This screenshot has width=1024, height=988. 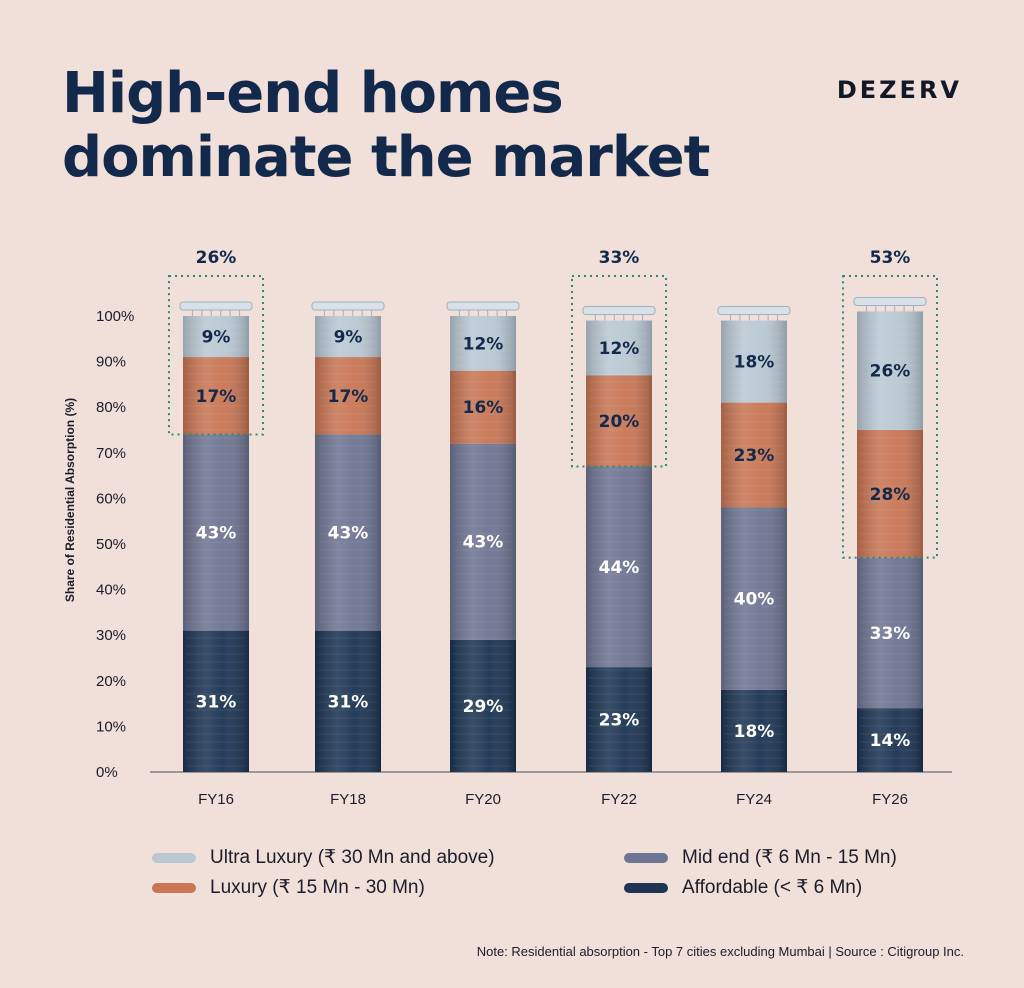 I want to click on segment-label-fy24-affordable: 18%, so click(x=754, y=732).